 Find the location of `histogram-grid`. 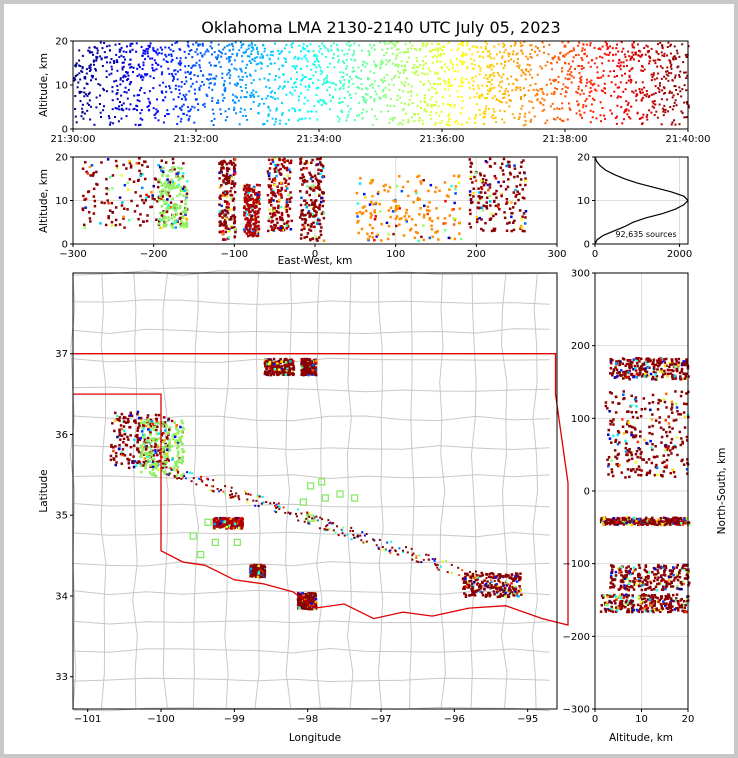

histogram-grid is located at coordinates (641, 200).